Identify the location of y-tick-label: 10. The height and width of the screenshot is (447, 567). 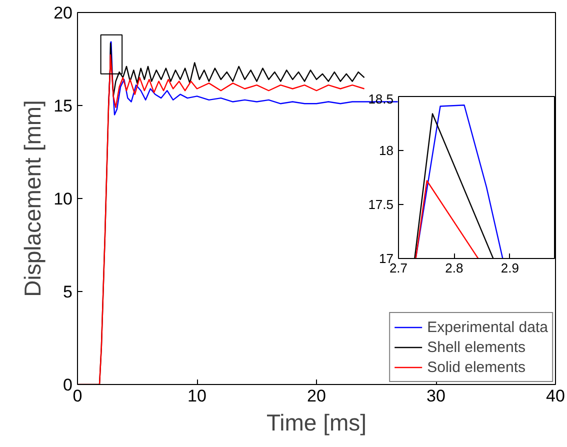
(63, 199).